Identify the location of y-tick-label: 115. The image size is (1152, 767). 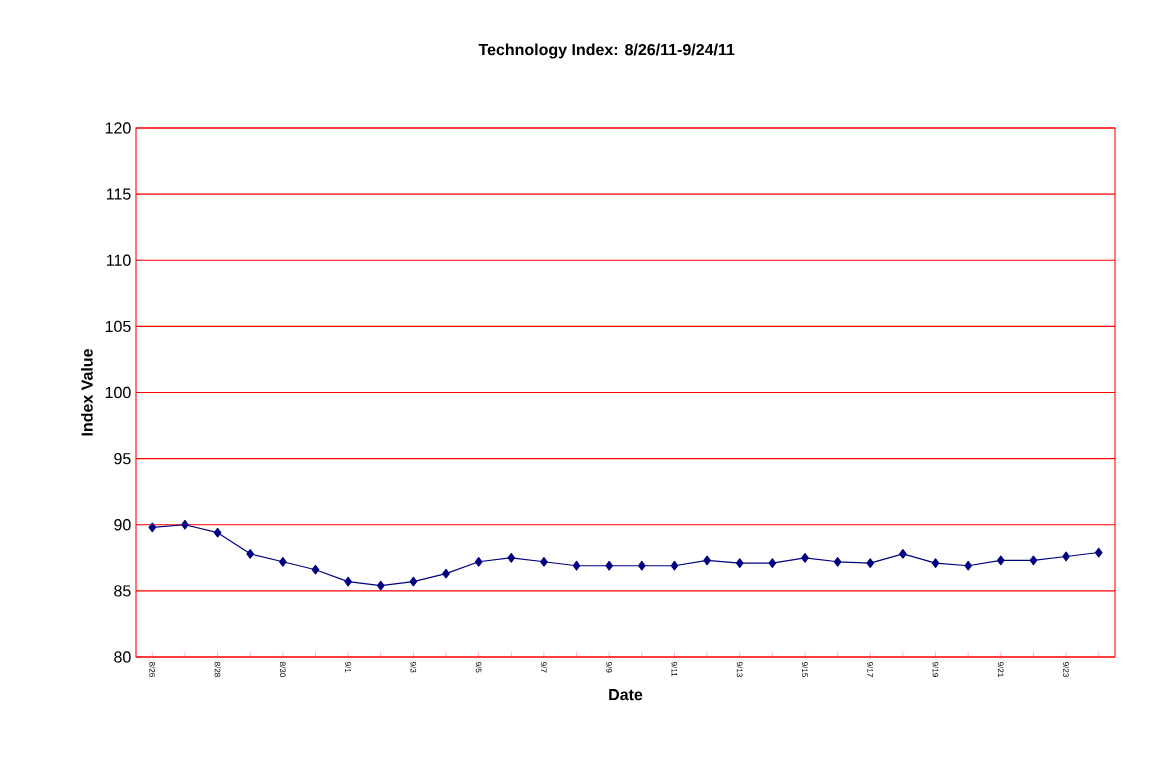
(119, 194).